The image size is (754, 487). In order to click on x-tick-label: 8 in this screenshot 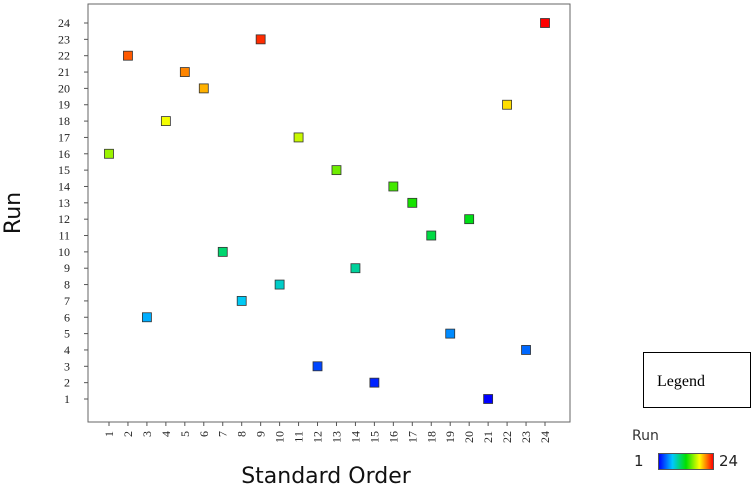, I will do `click(242, 434)`.